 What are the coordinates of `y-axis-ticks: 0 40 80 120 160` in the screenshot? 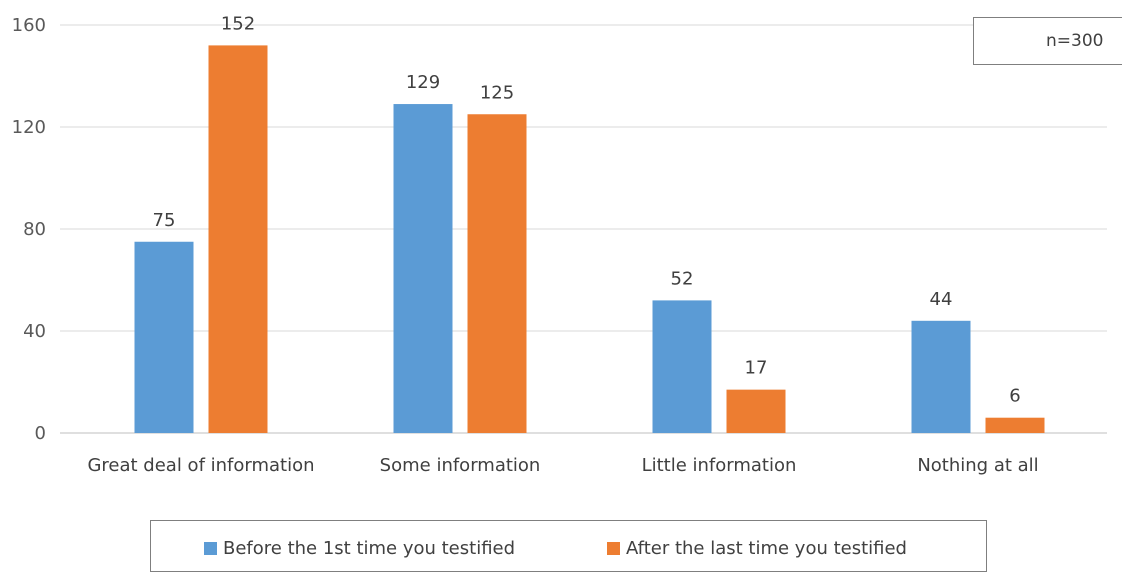 It's located at (29, 229).